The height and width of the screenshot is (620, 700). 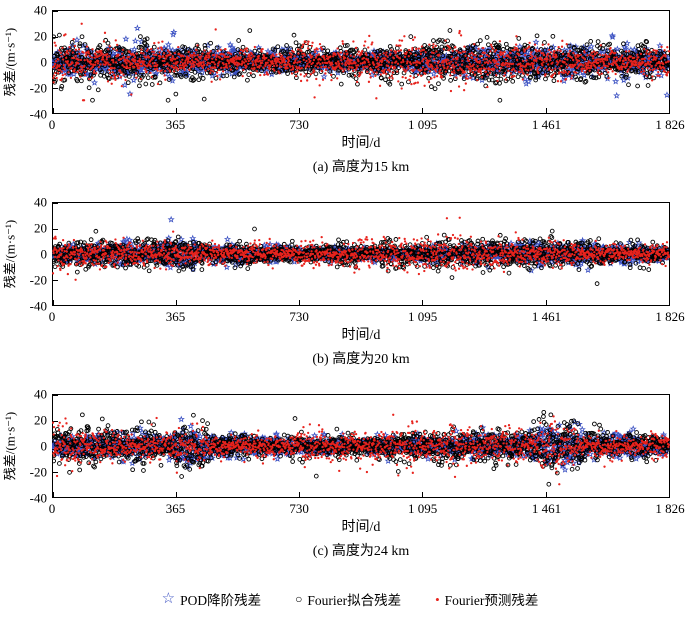 I want to click on y-axis-label-wrap-a: 残差/(m·s⁻¹), so click(x=9, y=62).